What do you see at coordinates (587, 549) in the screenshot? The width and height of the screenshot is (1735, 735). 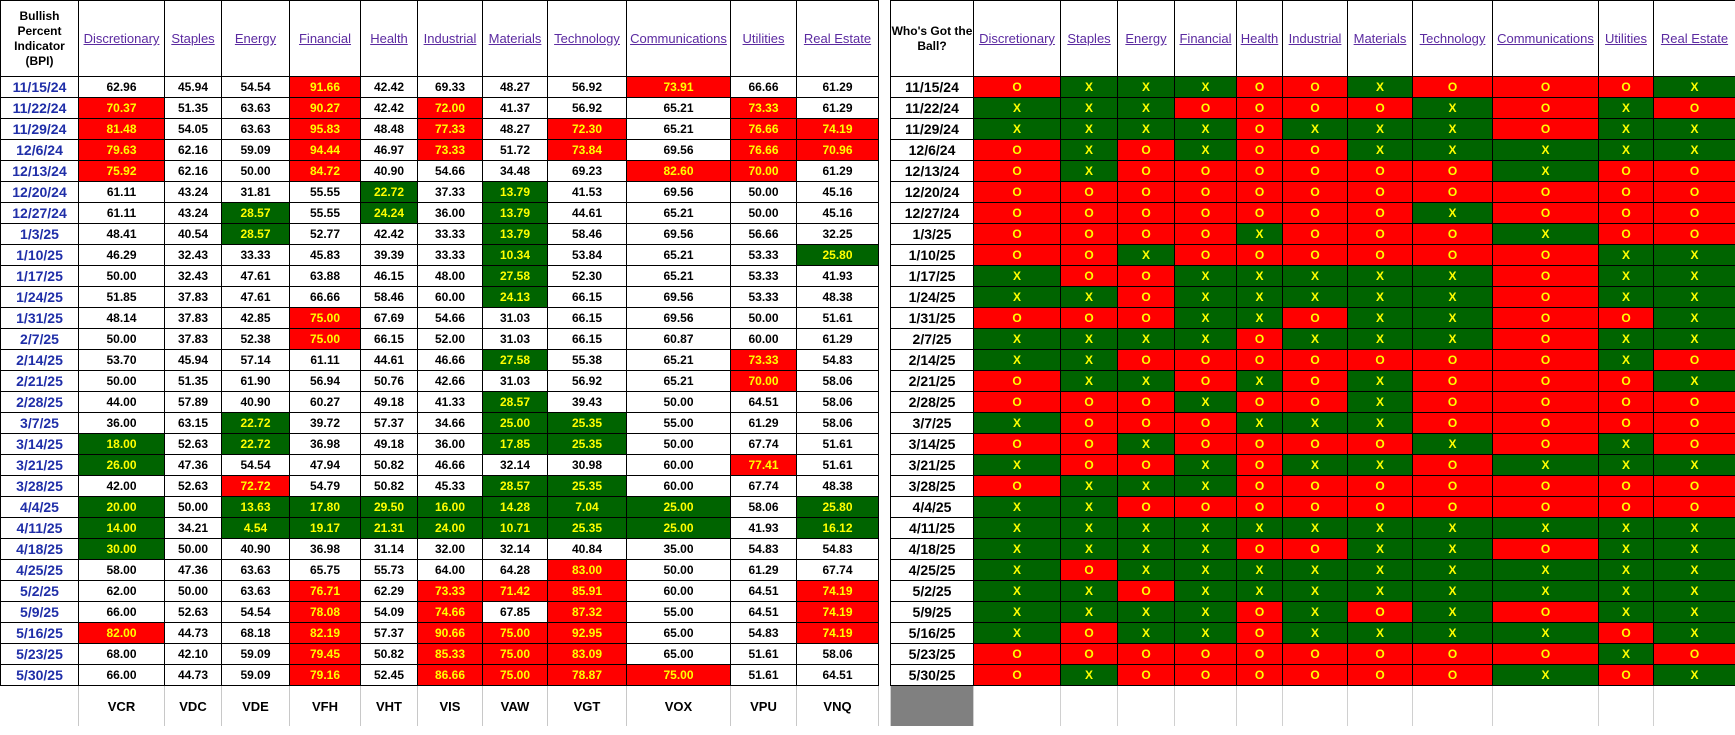 I see `bpi-value-cell: 40.84` at bounding box center [587, 549].